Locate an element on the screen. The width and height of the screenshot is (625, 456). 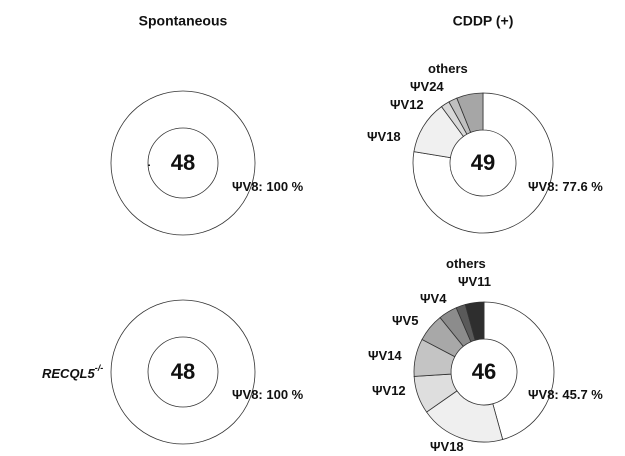
row-label-sup: -/- is located at coordinates (99, 368).